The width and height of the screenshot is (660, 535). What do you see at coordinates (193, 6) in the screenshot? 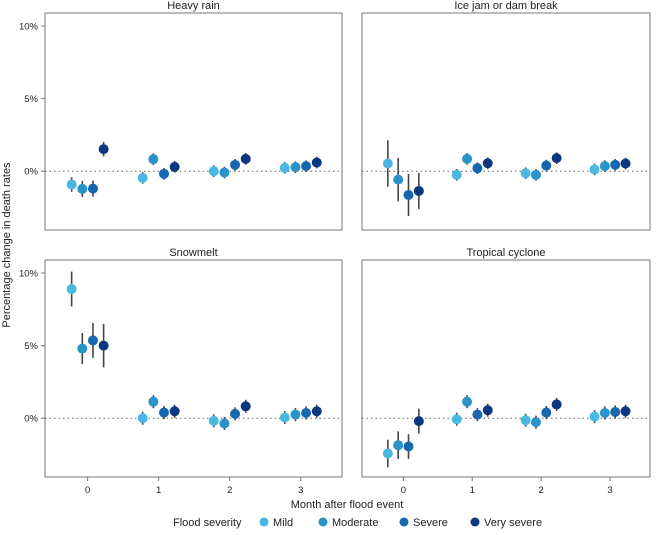
I see `panel-title: Heavy rain` at bounding box center [193, 6].